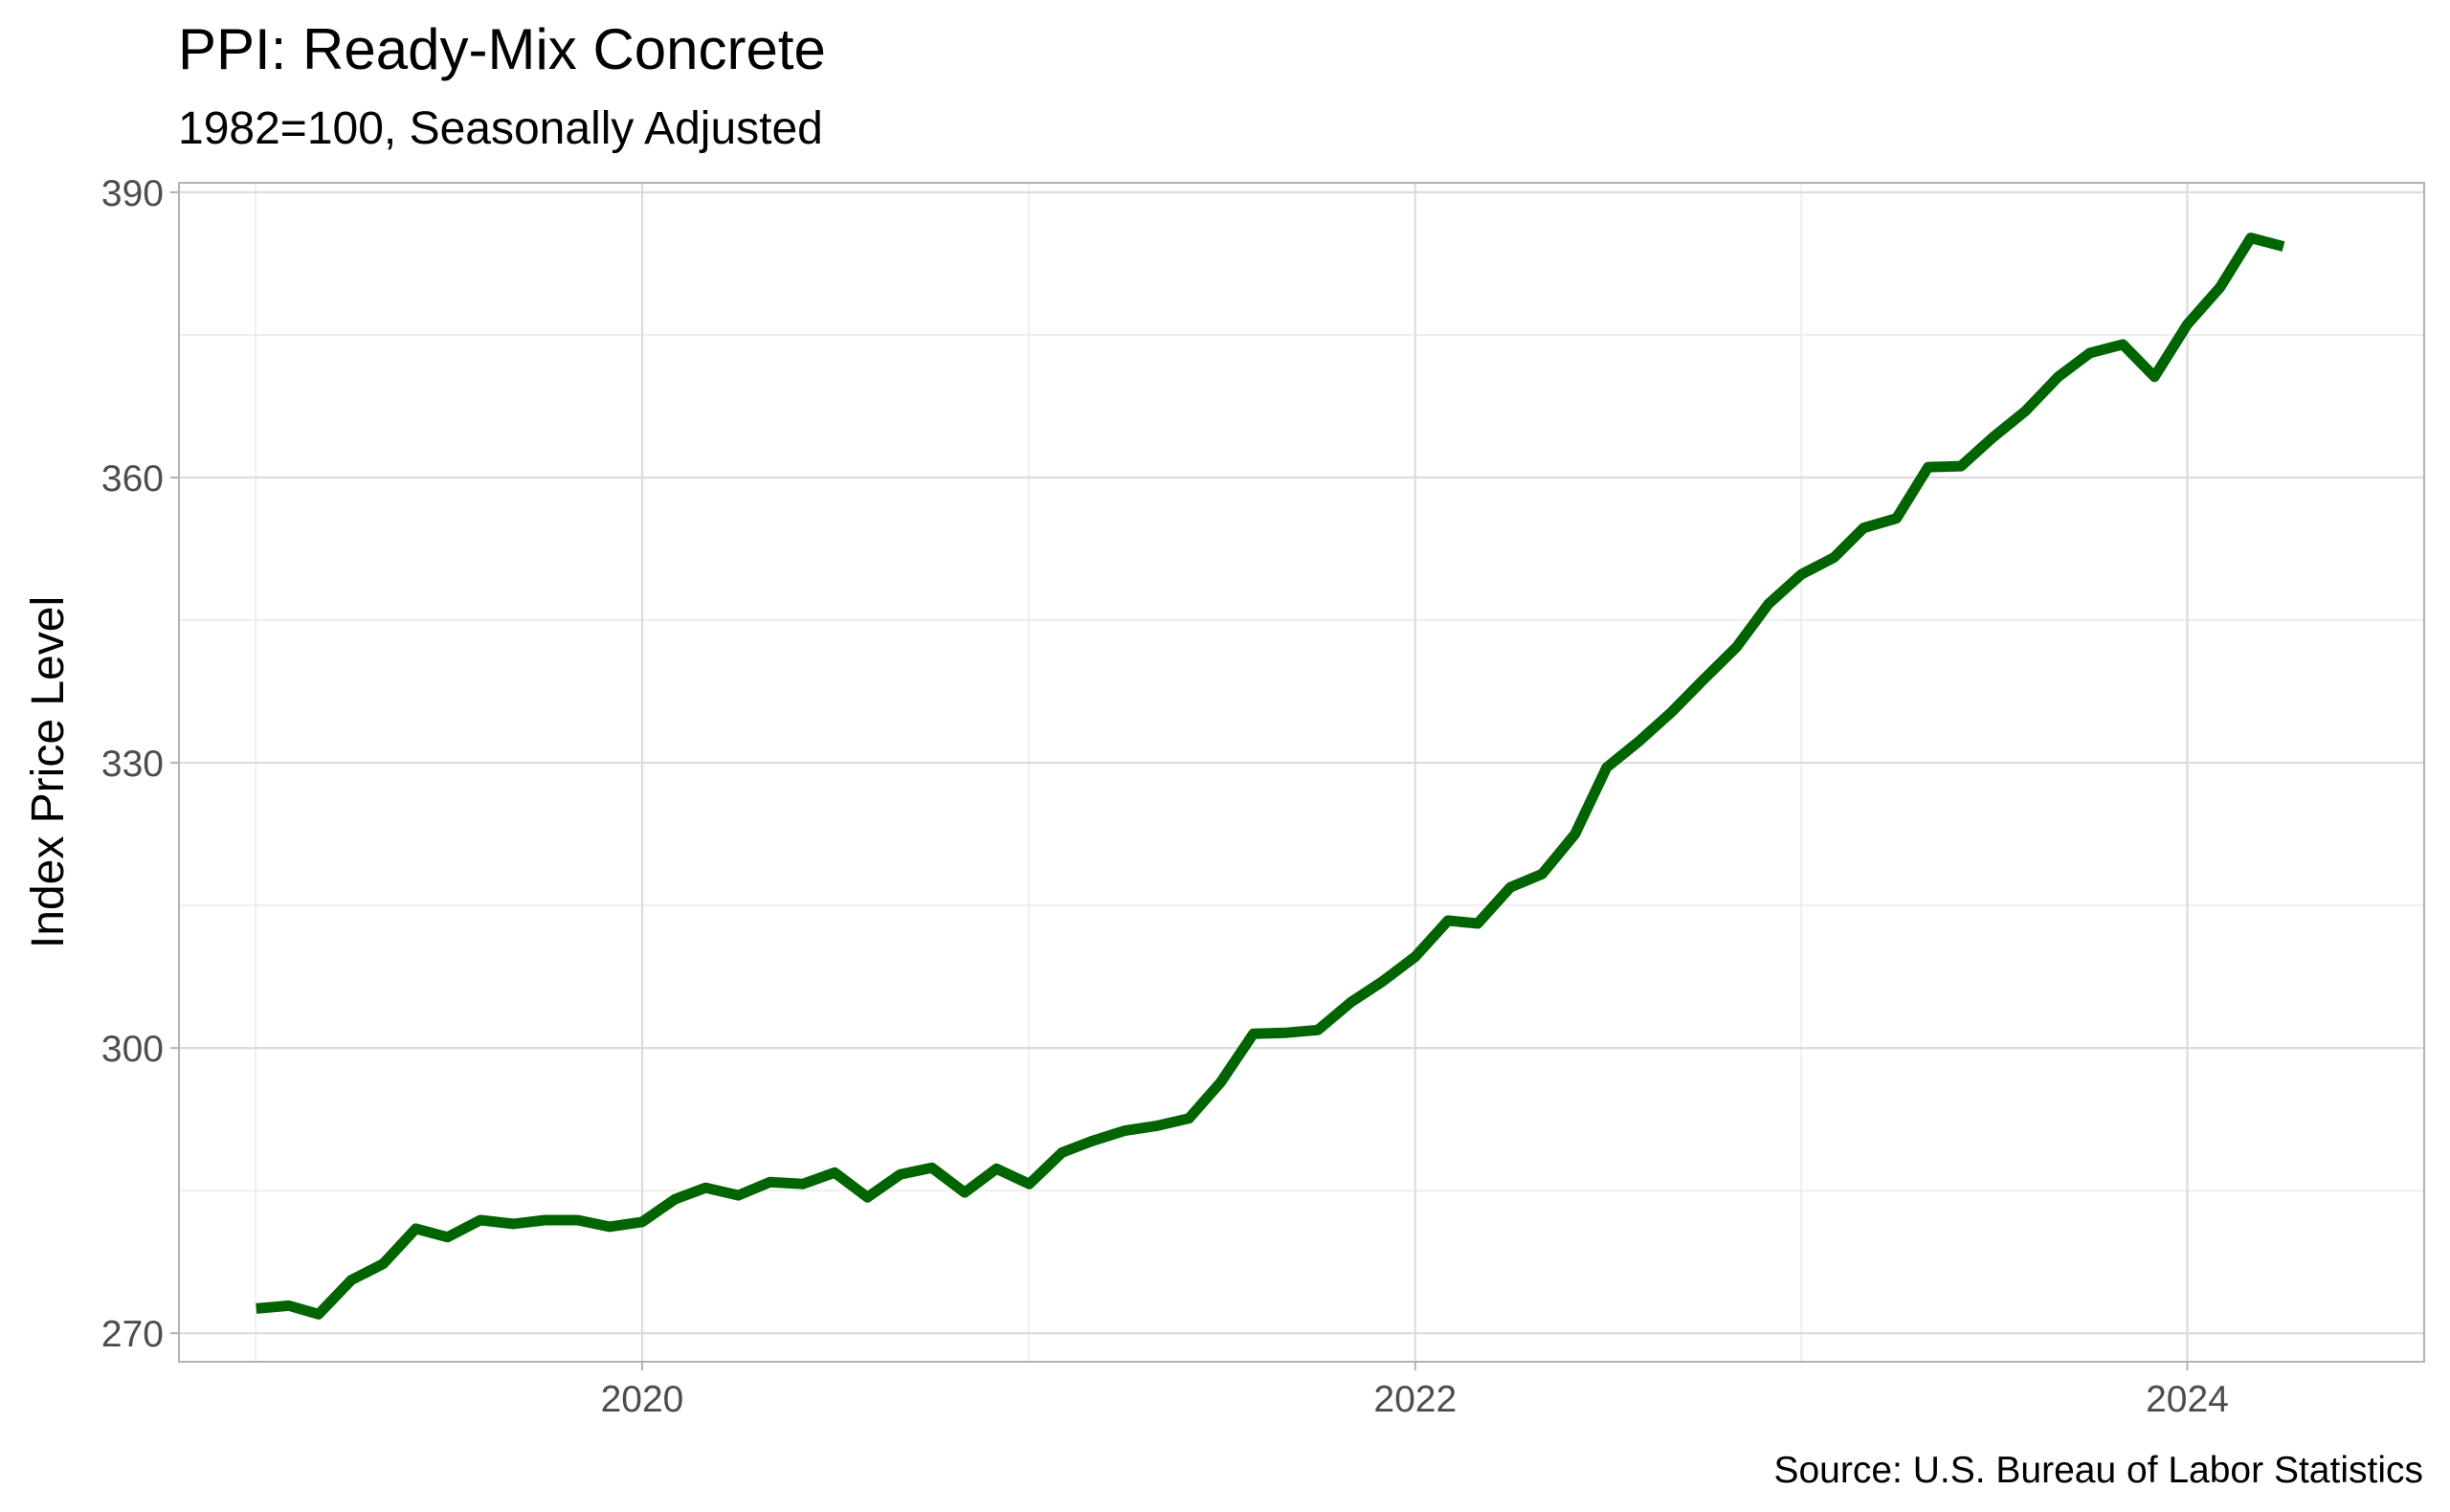 Image resolution: width=2450 pixels, height=1512 pixels. I want to click on chart-title: PPI: Ready-Mix Concrete, so click(502, 49).